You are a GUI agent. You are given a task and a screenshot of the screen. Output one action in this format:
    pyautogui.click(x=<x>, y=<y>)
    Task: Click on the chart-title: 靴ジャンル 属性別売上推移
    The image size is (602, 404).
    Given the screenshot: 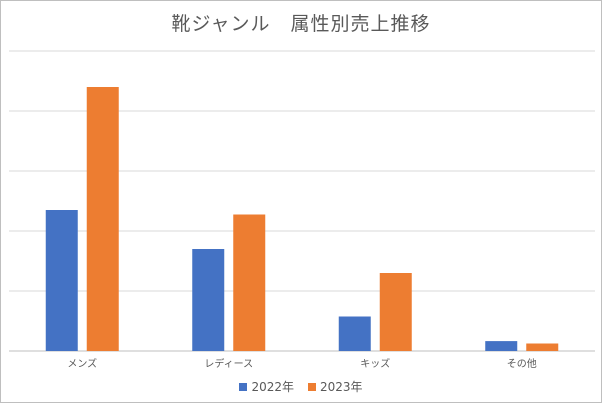 What is the action you would take?
    pyautogui.click(x=301, y=24)
    